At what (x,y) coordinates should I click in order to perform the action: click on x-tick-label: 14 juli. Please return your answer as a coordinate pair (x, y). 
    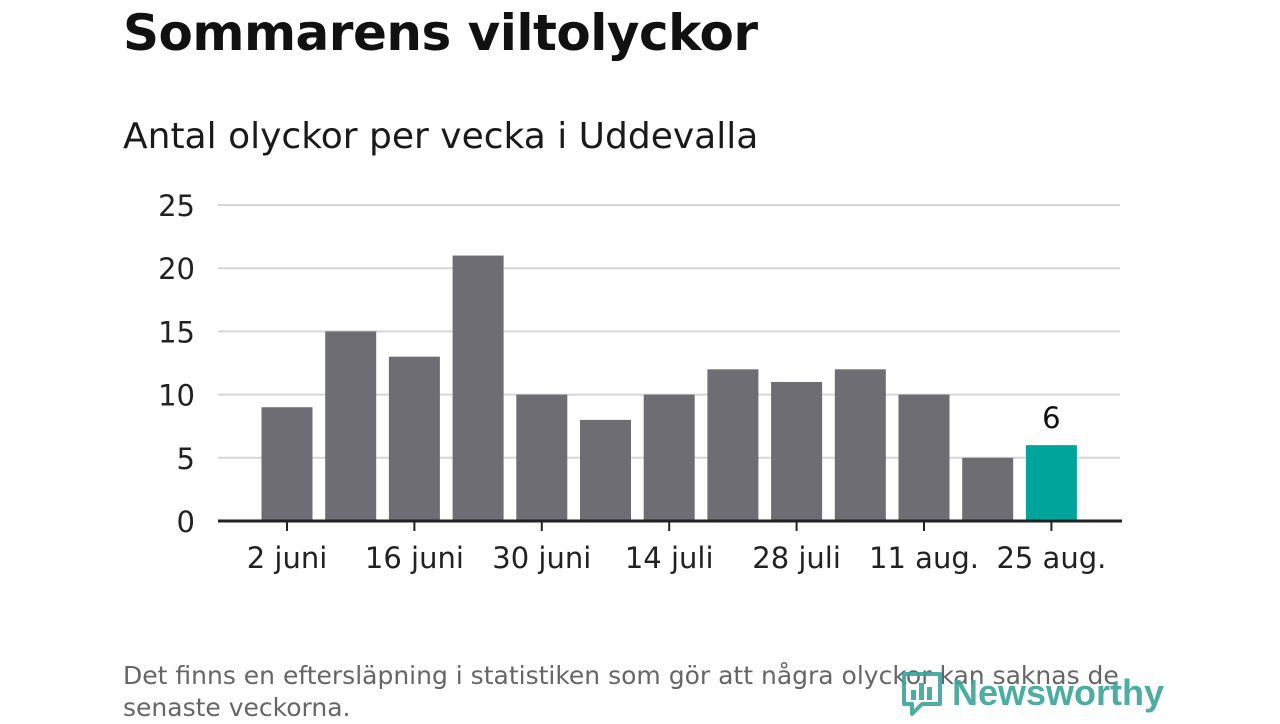
    Looking at the image, I should click on (669, 558).